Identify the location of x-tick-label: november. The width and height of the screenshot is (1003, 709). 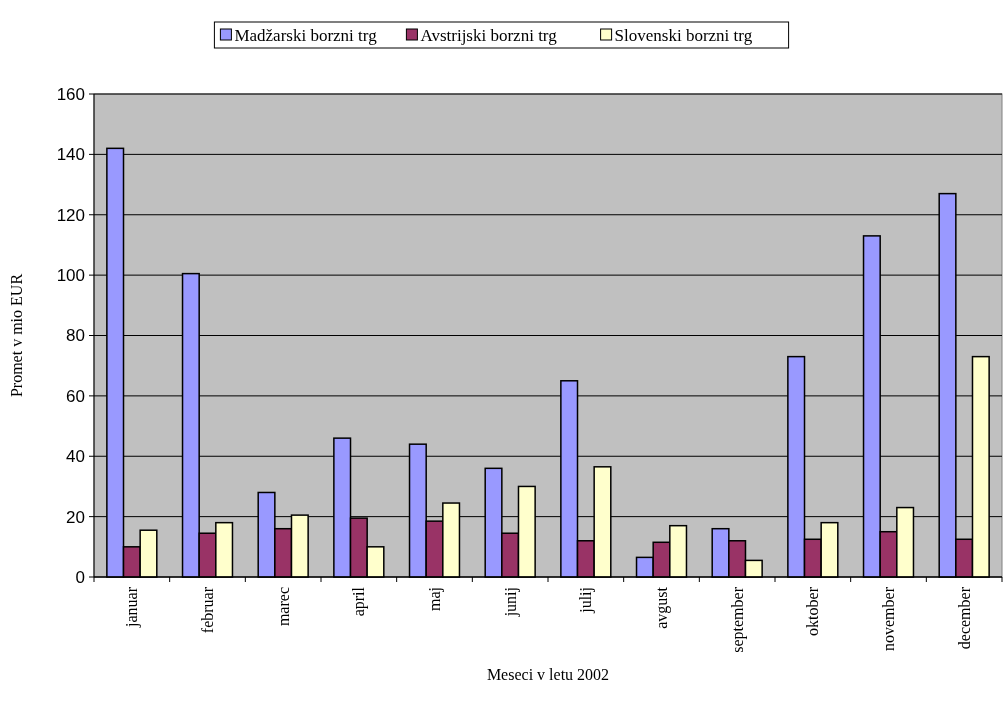
(889, 618).